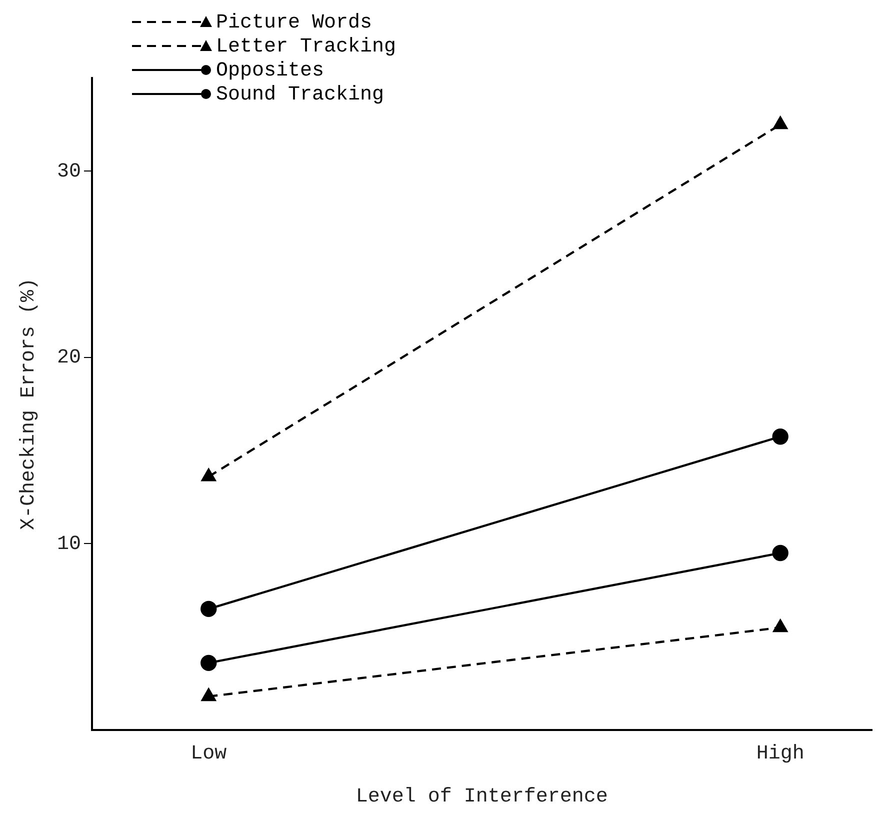 The width and height of the screenshot is (889, 830). Describe the element at coordinates (482, 796) in the screenshot. I see `x-axis-title: Level of Interference` at that location.